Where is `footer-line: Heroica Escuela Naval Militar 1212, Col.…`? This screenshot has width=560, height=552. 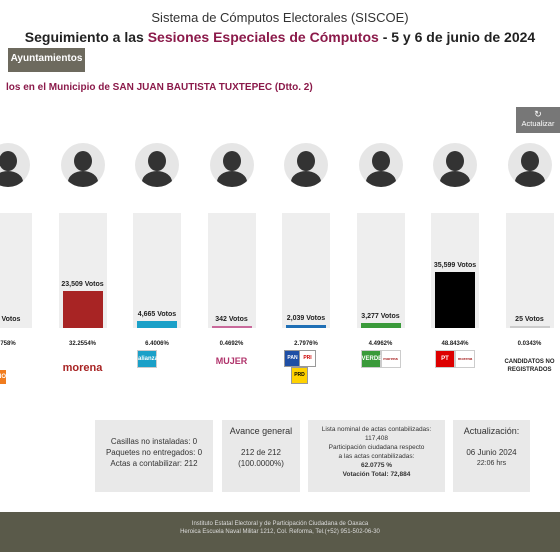 footer-line: Heroica Escuela Naval Militar 1212, Col.… is located at coordinates (280, 532).